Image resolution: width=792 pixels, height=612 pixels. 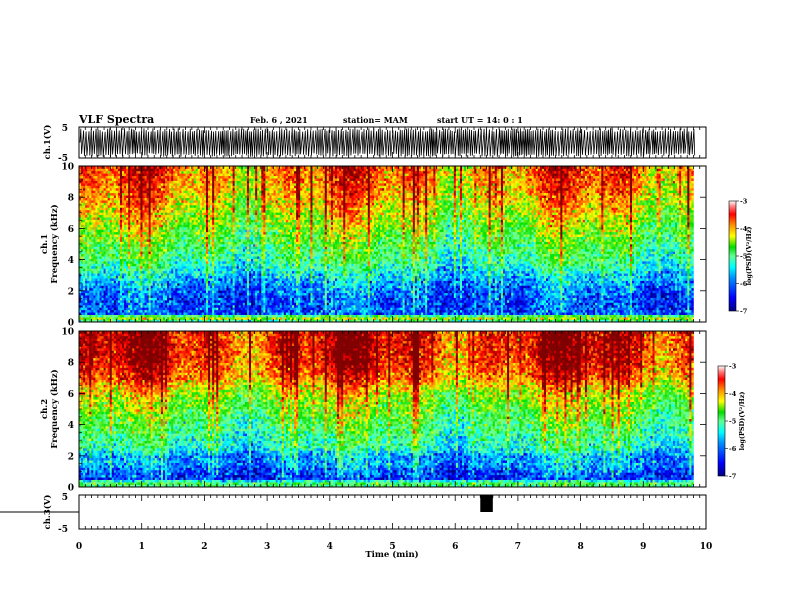 I want to click on ch1-waveform-trace, so click(x=387, y=142).